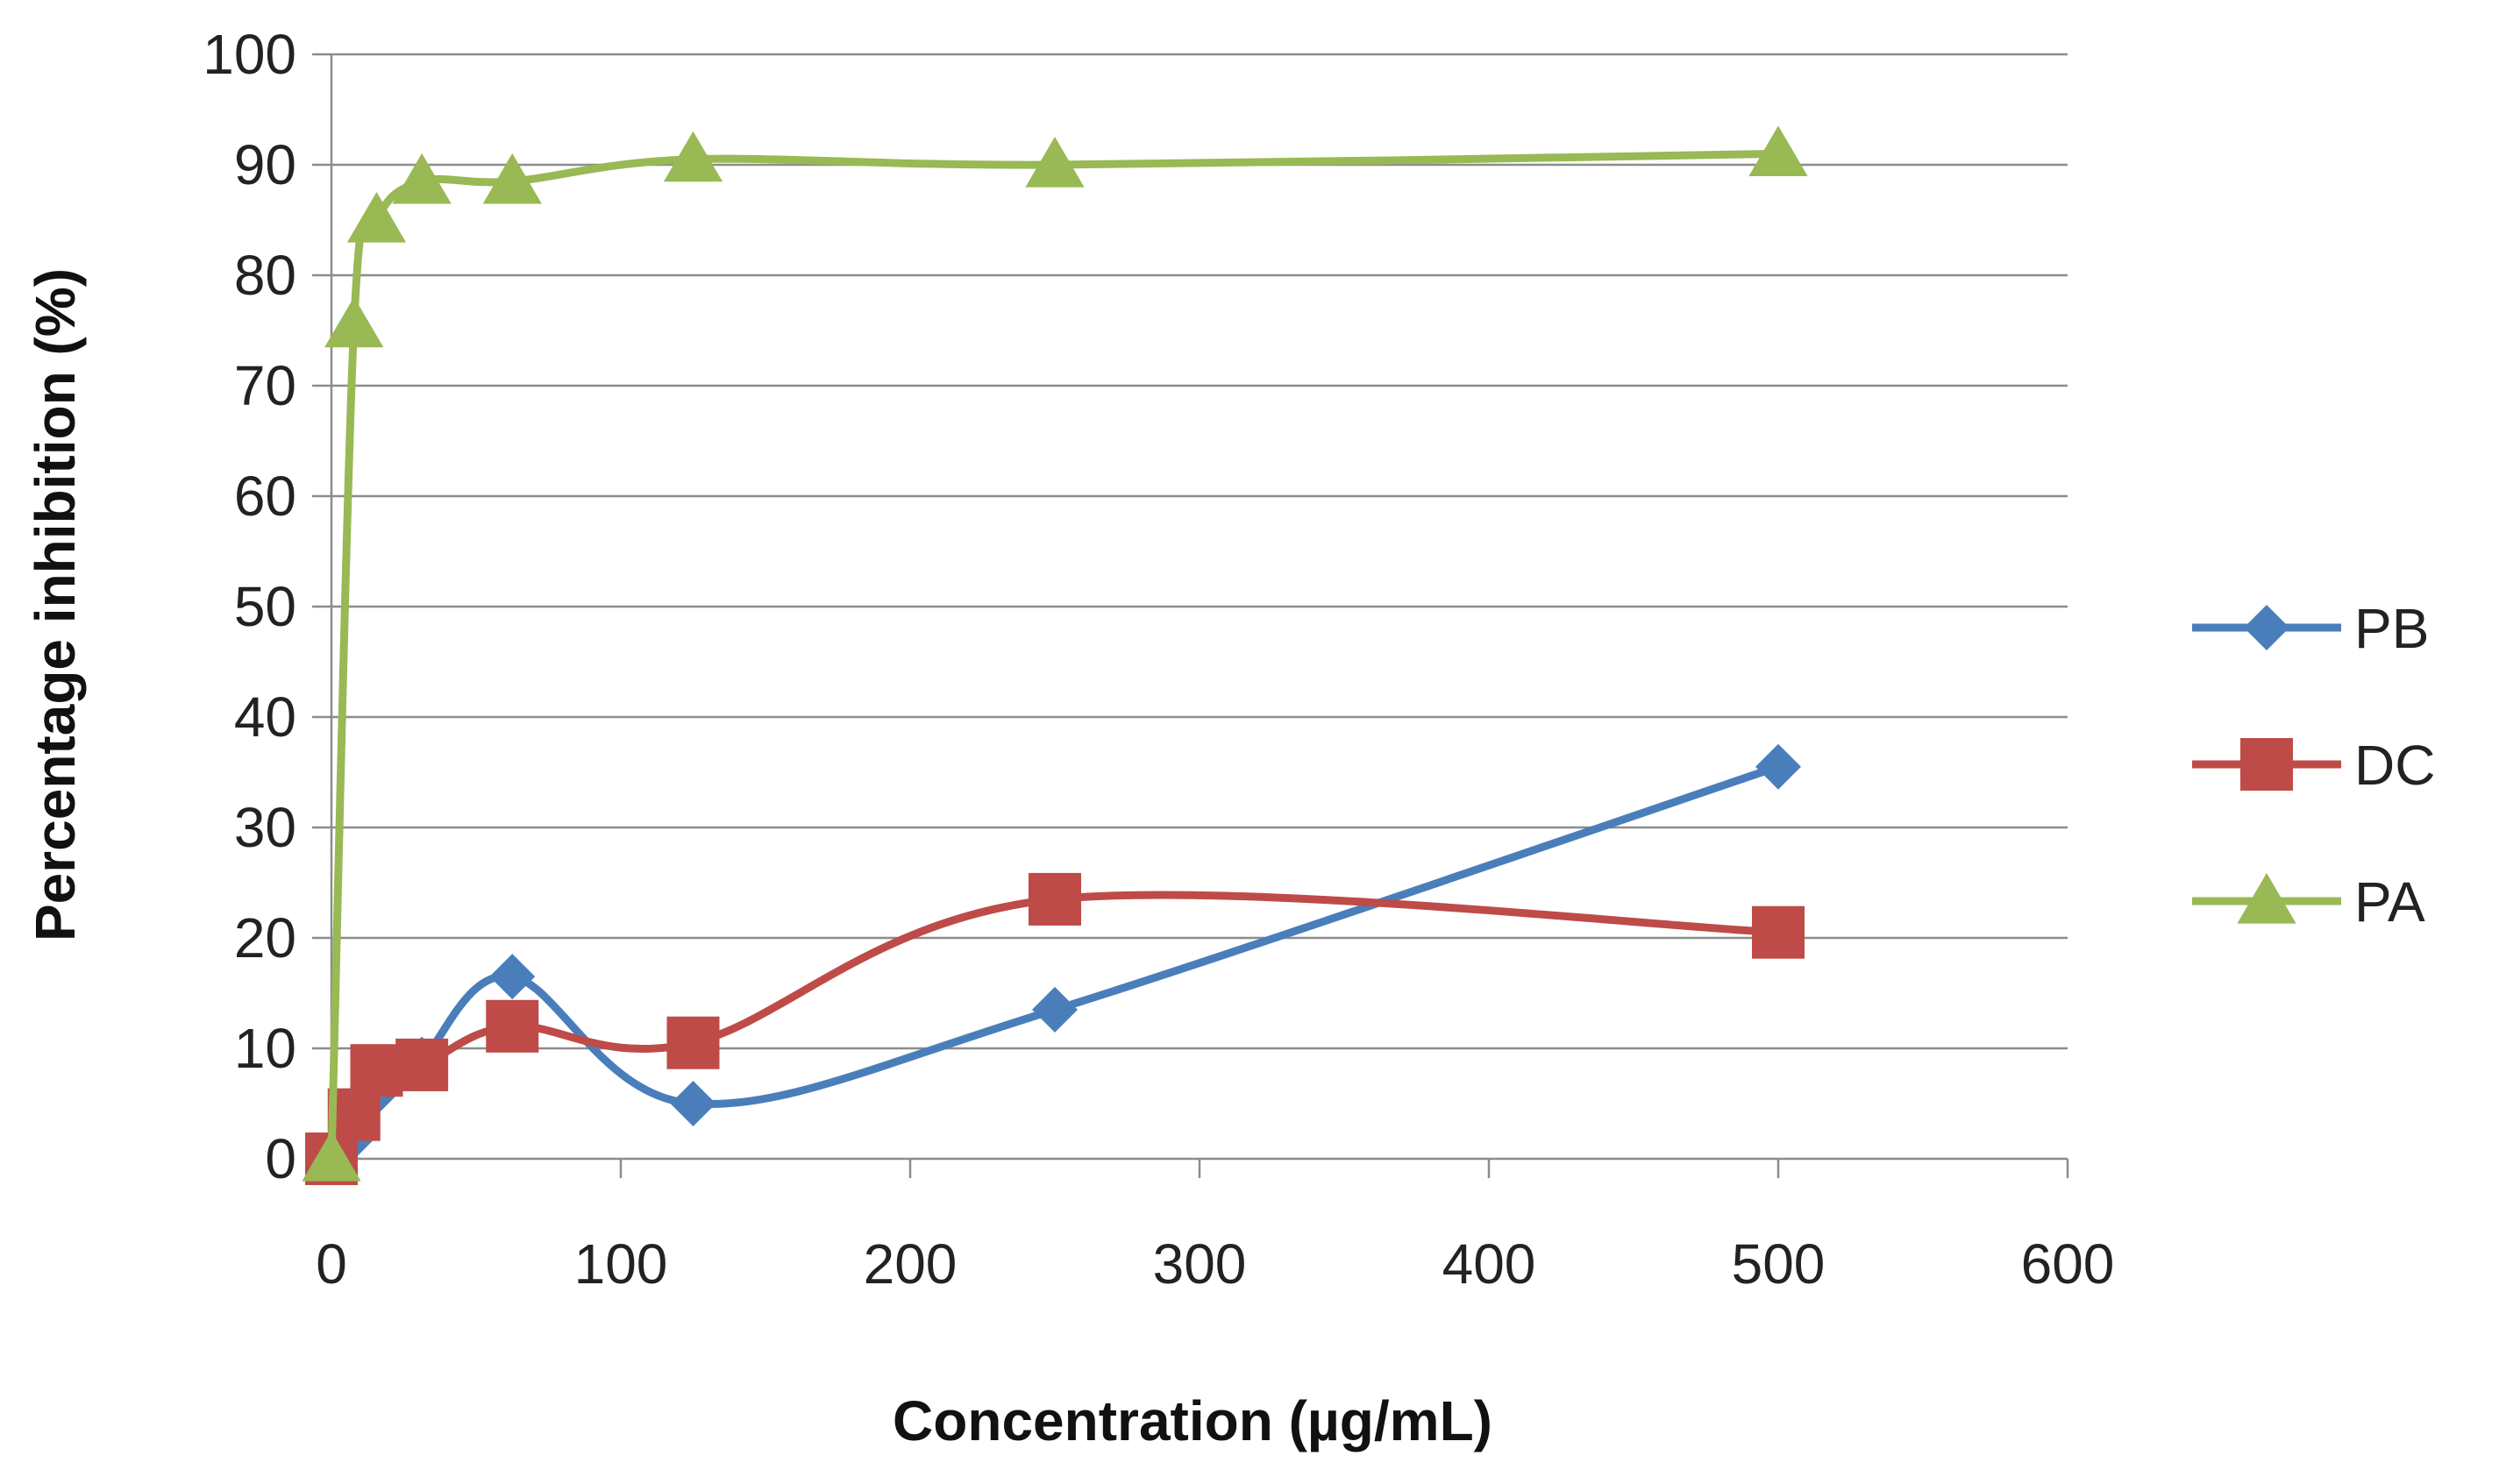 This screenshot has height=1484, width=2499. What do you see at coordinates (2394, 765) in the screenshot?
I see `legend-label-dc: DC` at bounding box center [2394, 765].